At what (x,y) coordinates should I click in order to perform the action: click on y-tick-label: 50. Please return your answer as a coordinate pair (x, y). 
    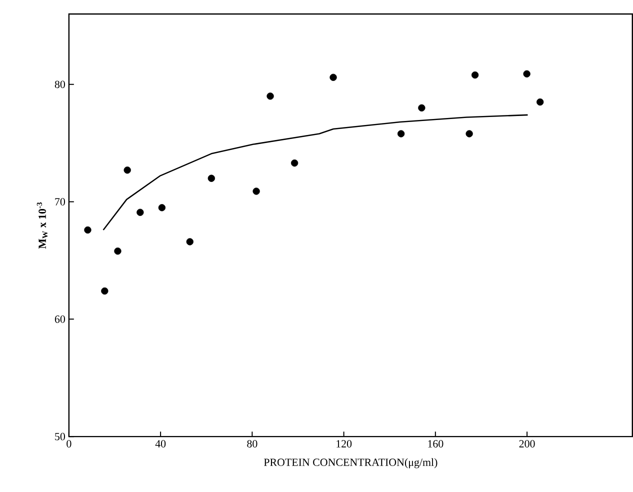
    Looking at the image, I should click on (60, 436).